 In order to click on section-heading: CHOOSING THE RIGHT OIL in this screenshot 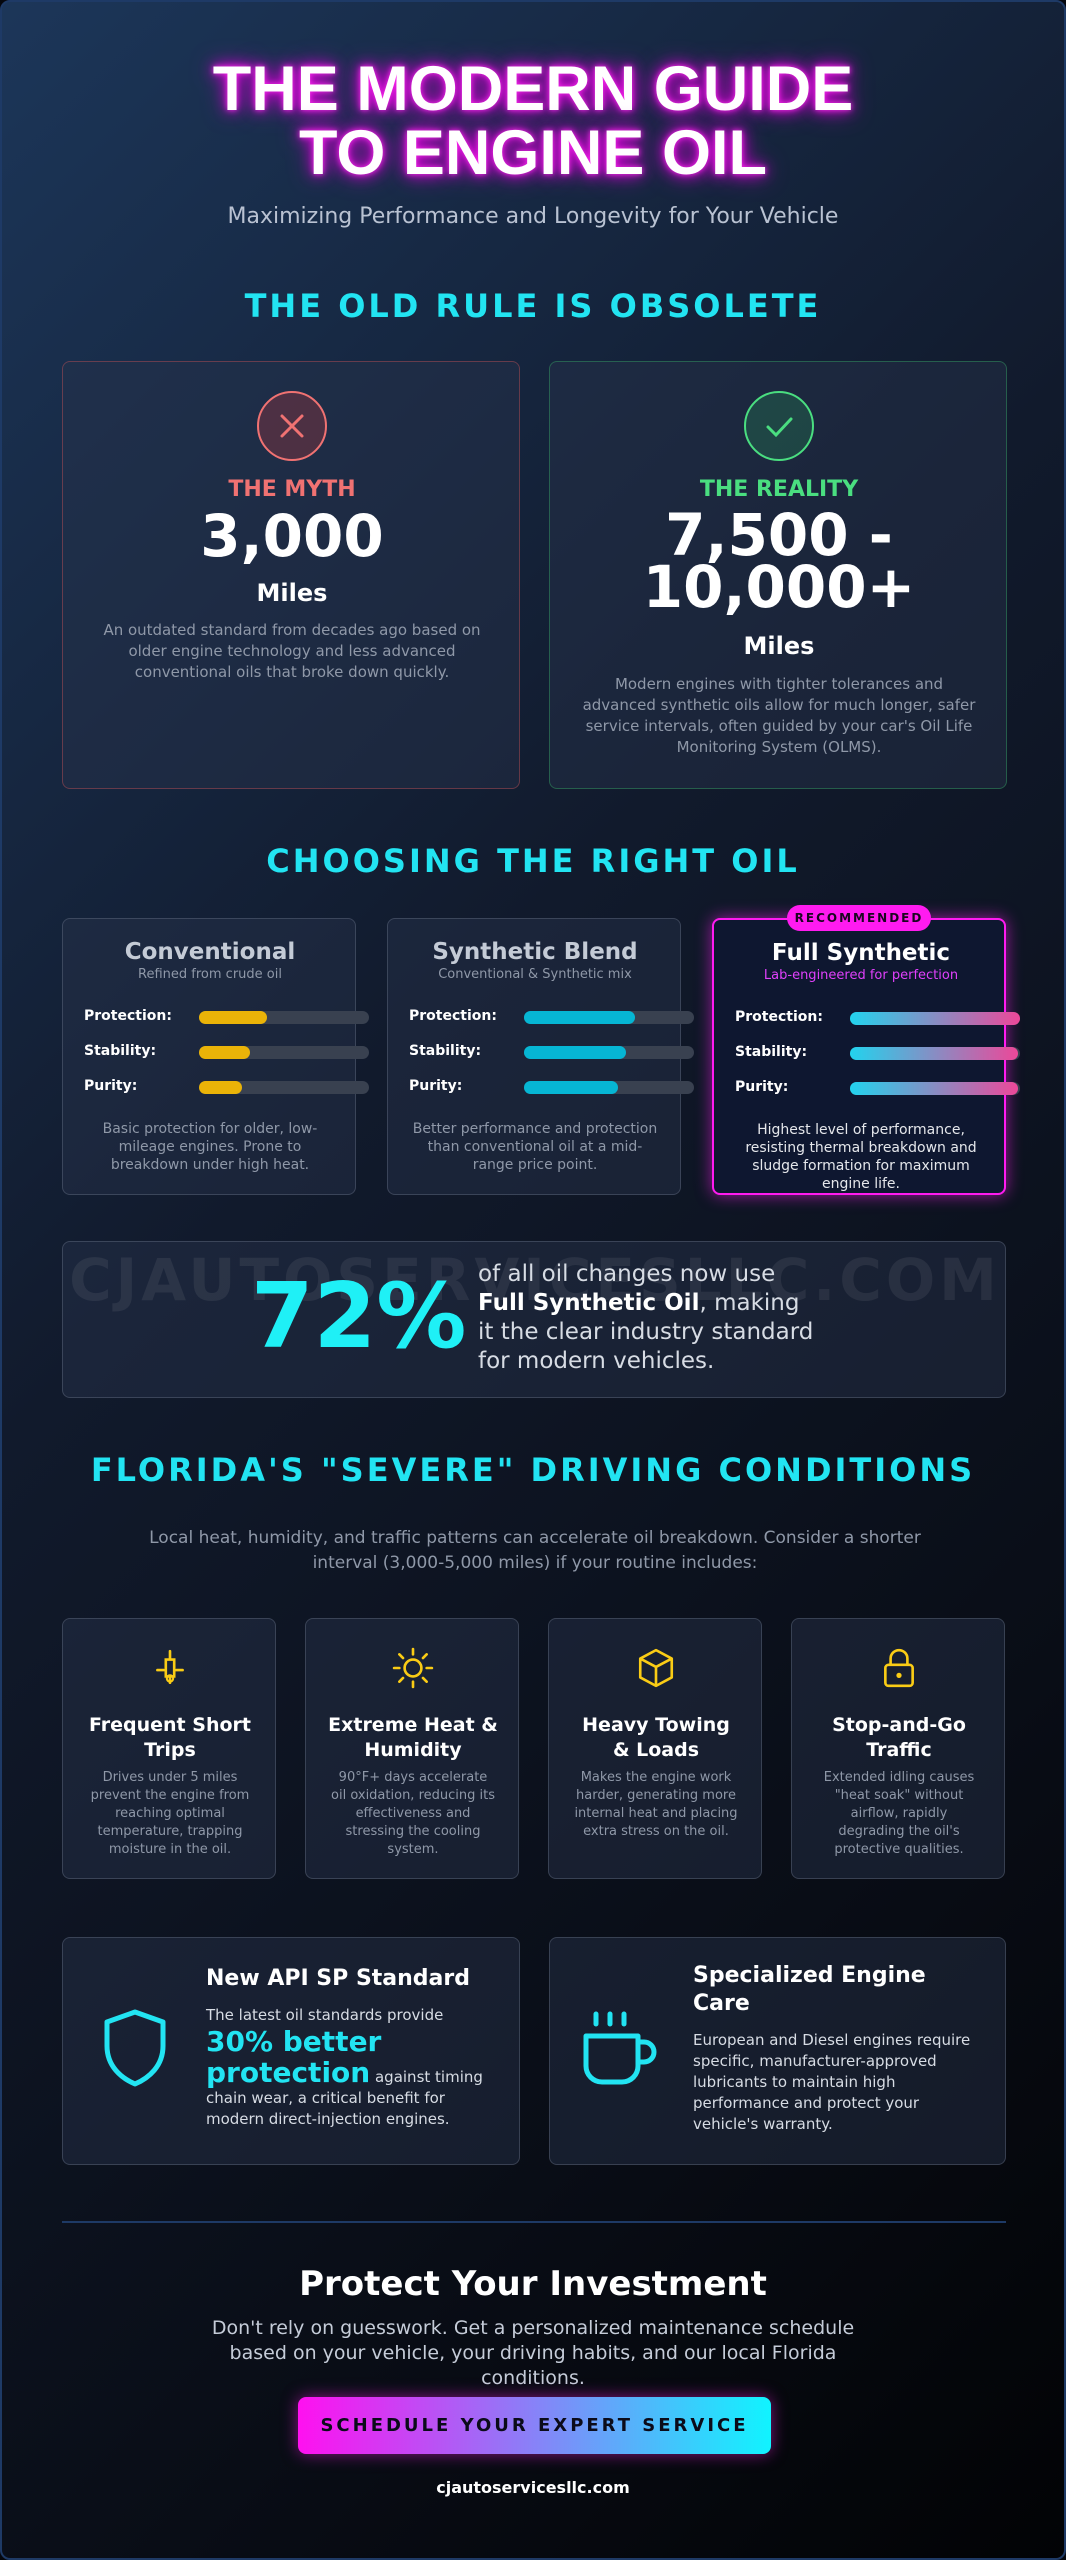, I will do `click(533, 861)`.